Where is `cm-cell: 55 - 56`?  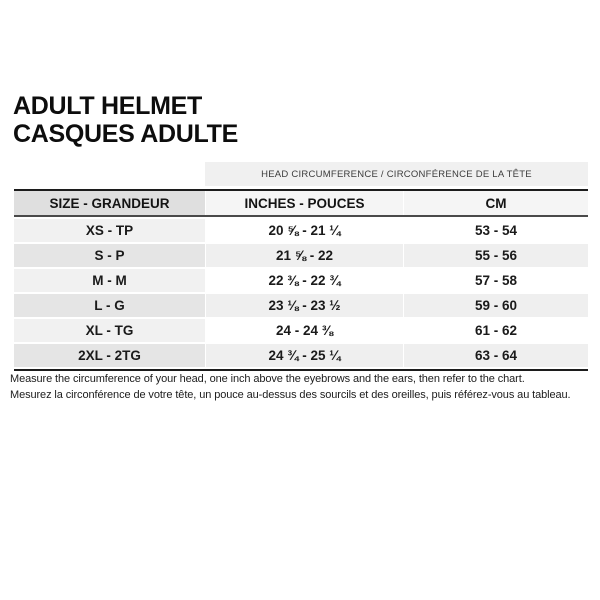 cm-cell: 55 - 56 is located at coordinates (496, 255).